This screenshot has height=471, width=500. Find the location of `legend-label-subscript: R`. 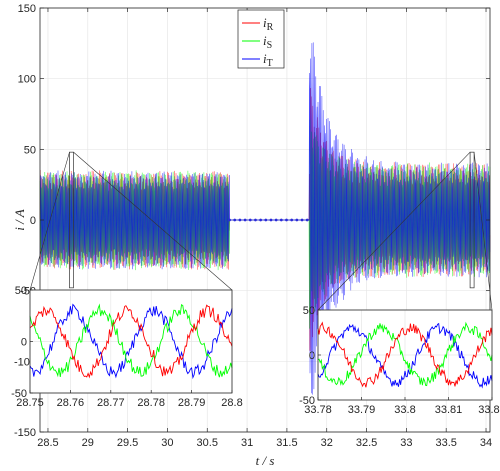

legend-label-subscript: R is located at coordinates (270, 27).